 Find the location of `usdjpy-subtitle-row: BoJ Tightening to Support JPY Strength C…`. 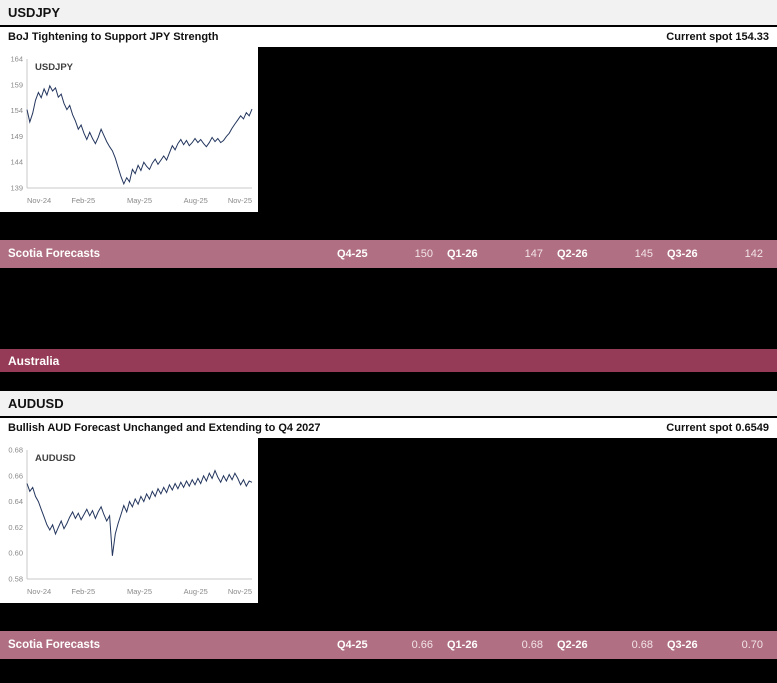

usdjpy-subtitle-row: BoJ Tightening to Support JPY Strength C… is located at coordinates (388, 37).